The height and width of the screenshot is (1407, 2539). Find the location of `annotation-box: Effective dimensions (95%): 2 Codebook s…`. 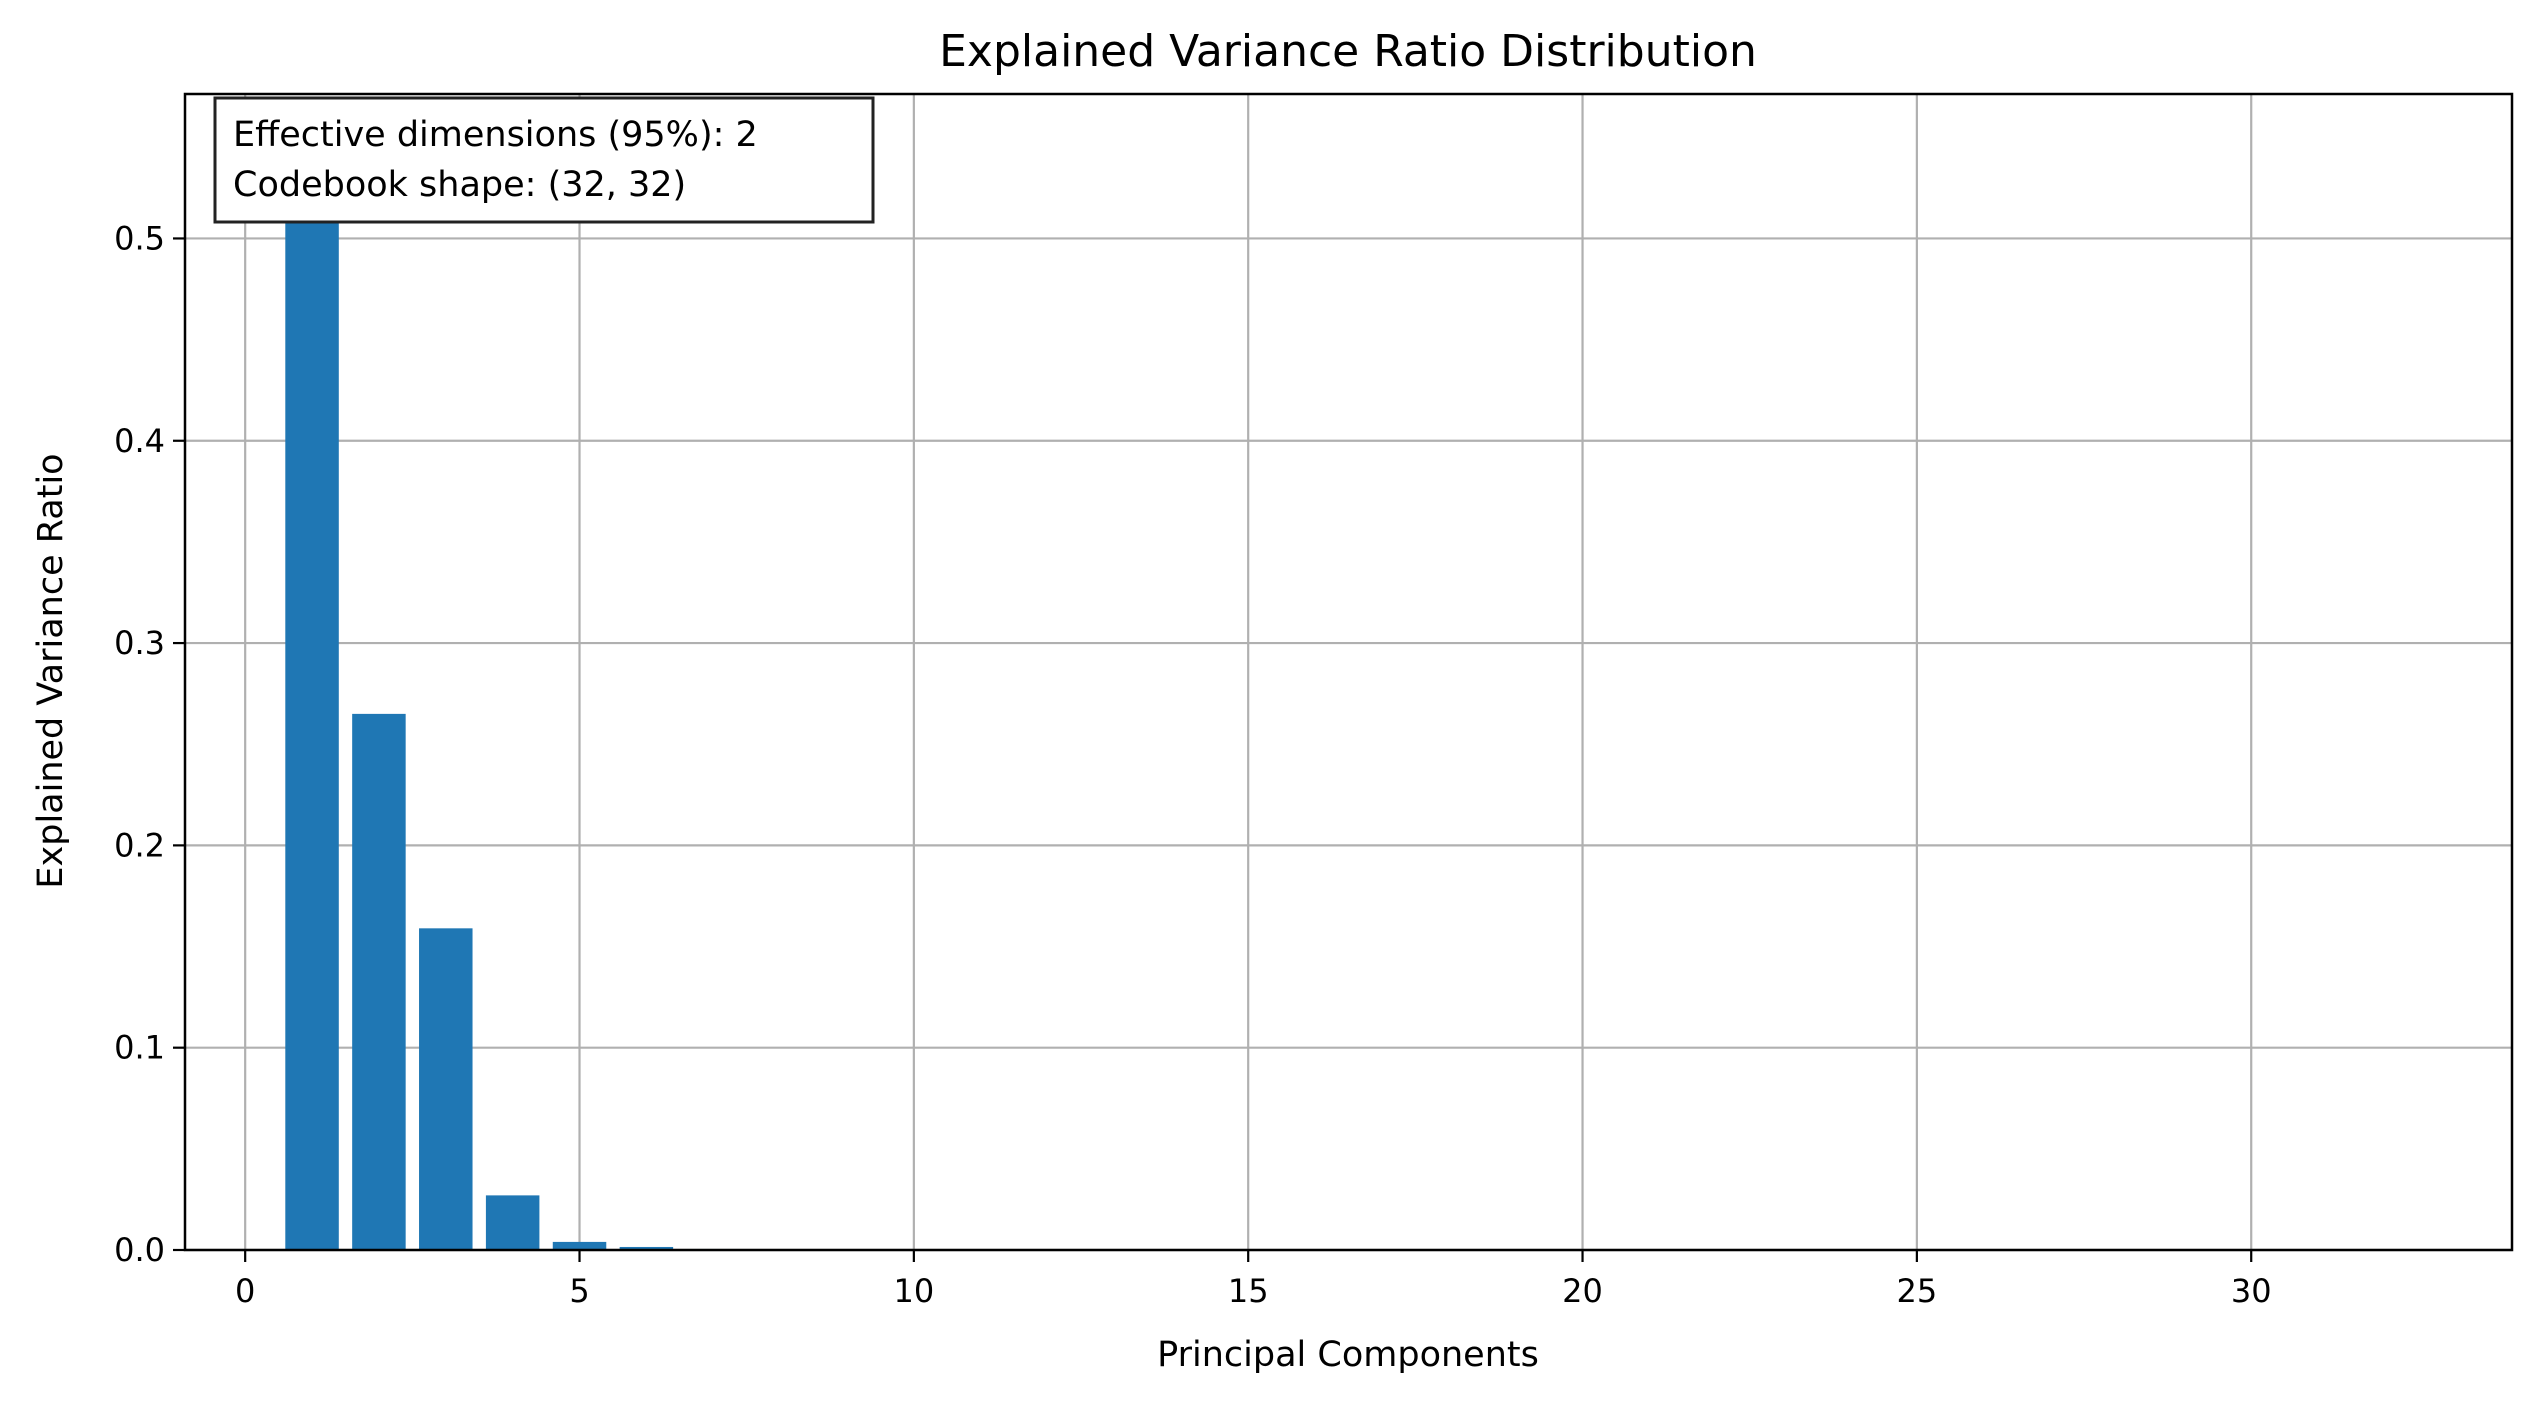

annotation-box: Effective dimensions (95%): 2 Codebook s… is located at coordinates (544, 160).